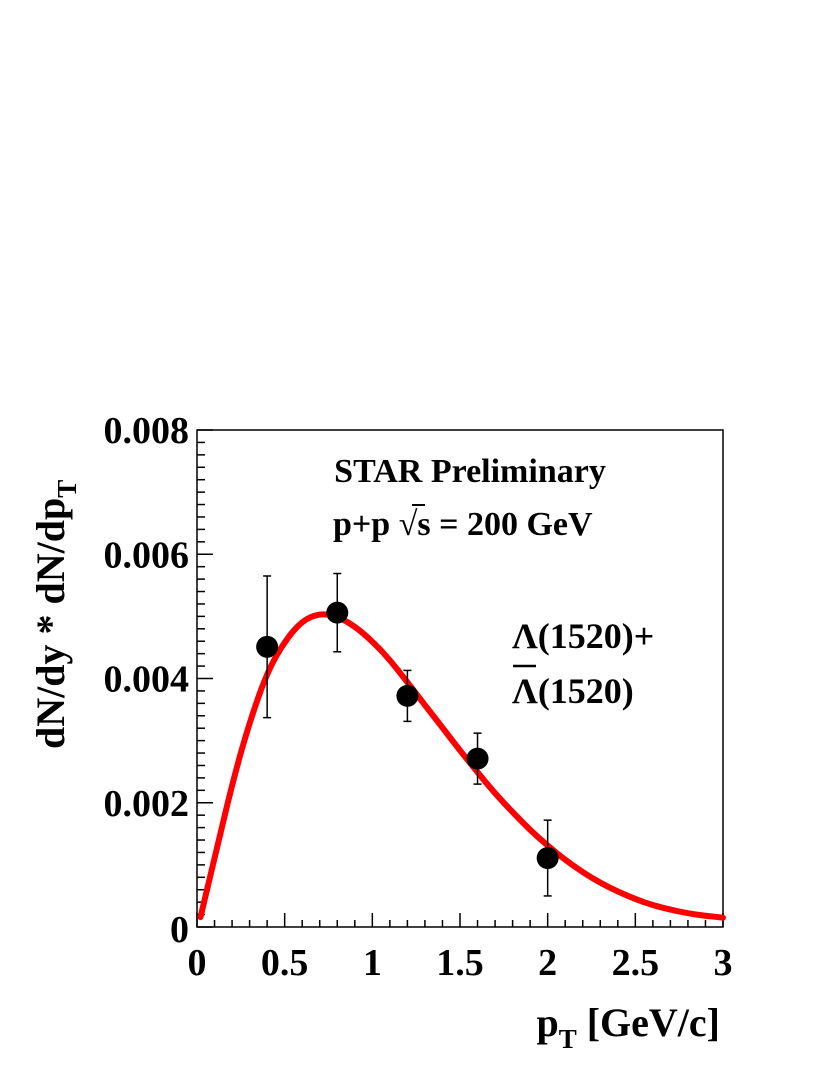  I want to click on y-axis-ticks: 0 0.002 0.004 0.006 0.008, so click(158, 680).